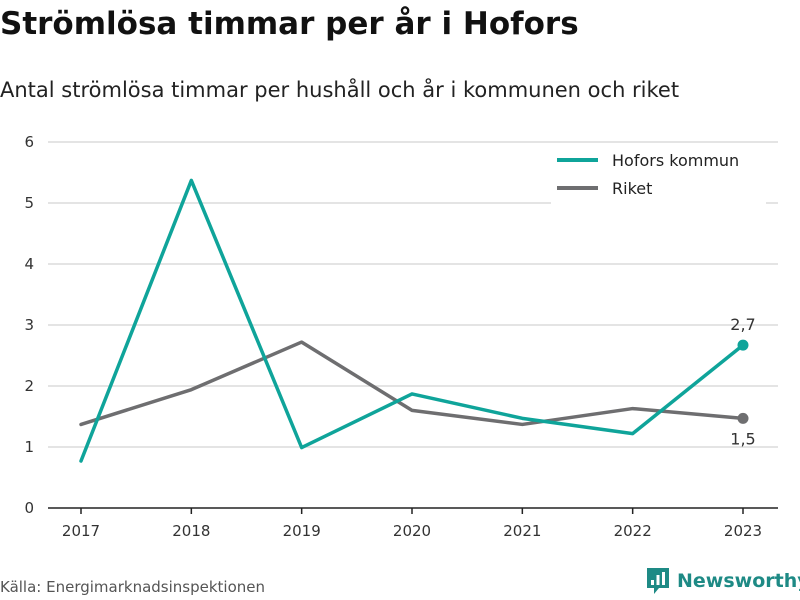 The image size is (800, 600). What do you see at coordinates (632, 188) in the screenshot?
I see `legend-label-riket: Riket` at bounding box center [632, 188].